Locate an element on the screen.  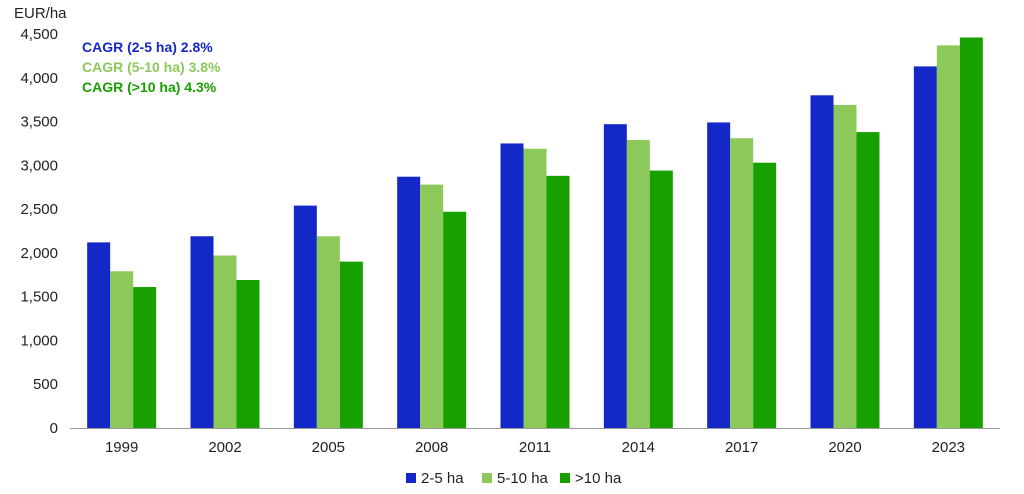
legend-label-5-10-ha: 5-10 ha is located at coordinates (523, 478).